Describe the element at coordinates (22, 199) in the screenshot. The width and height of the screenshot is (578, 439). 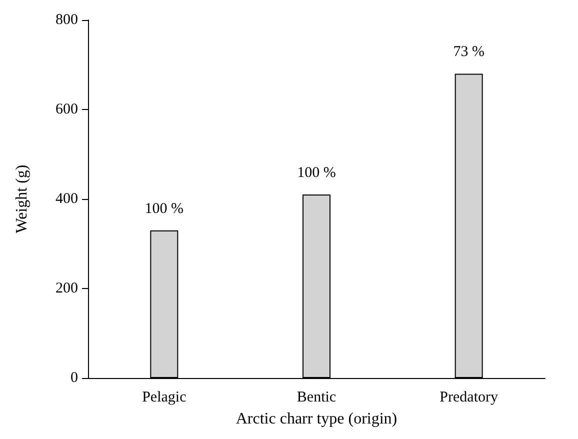
I see `y-axis-title: Weight (g)` at that location.